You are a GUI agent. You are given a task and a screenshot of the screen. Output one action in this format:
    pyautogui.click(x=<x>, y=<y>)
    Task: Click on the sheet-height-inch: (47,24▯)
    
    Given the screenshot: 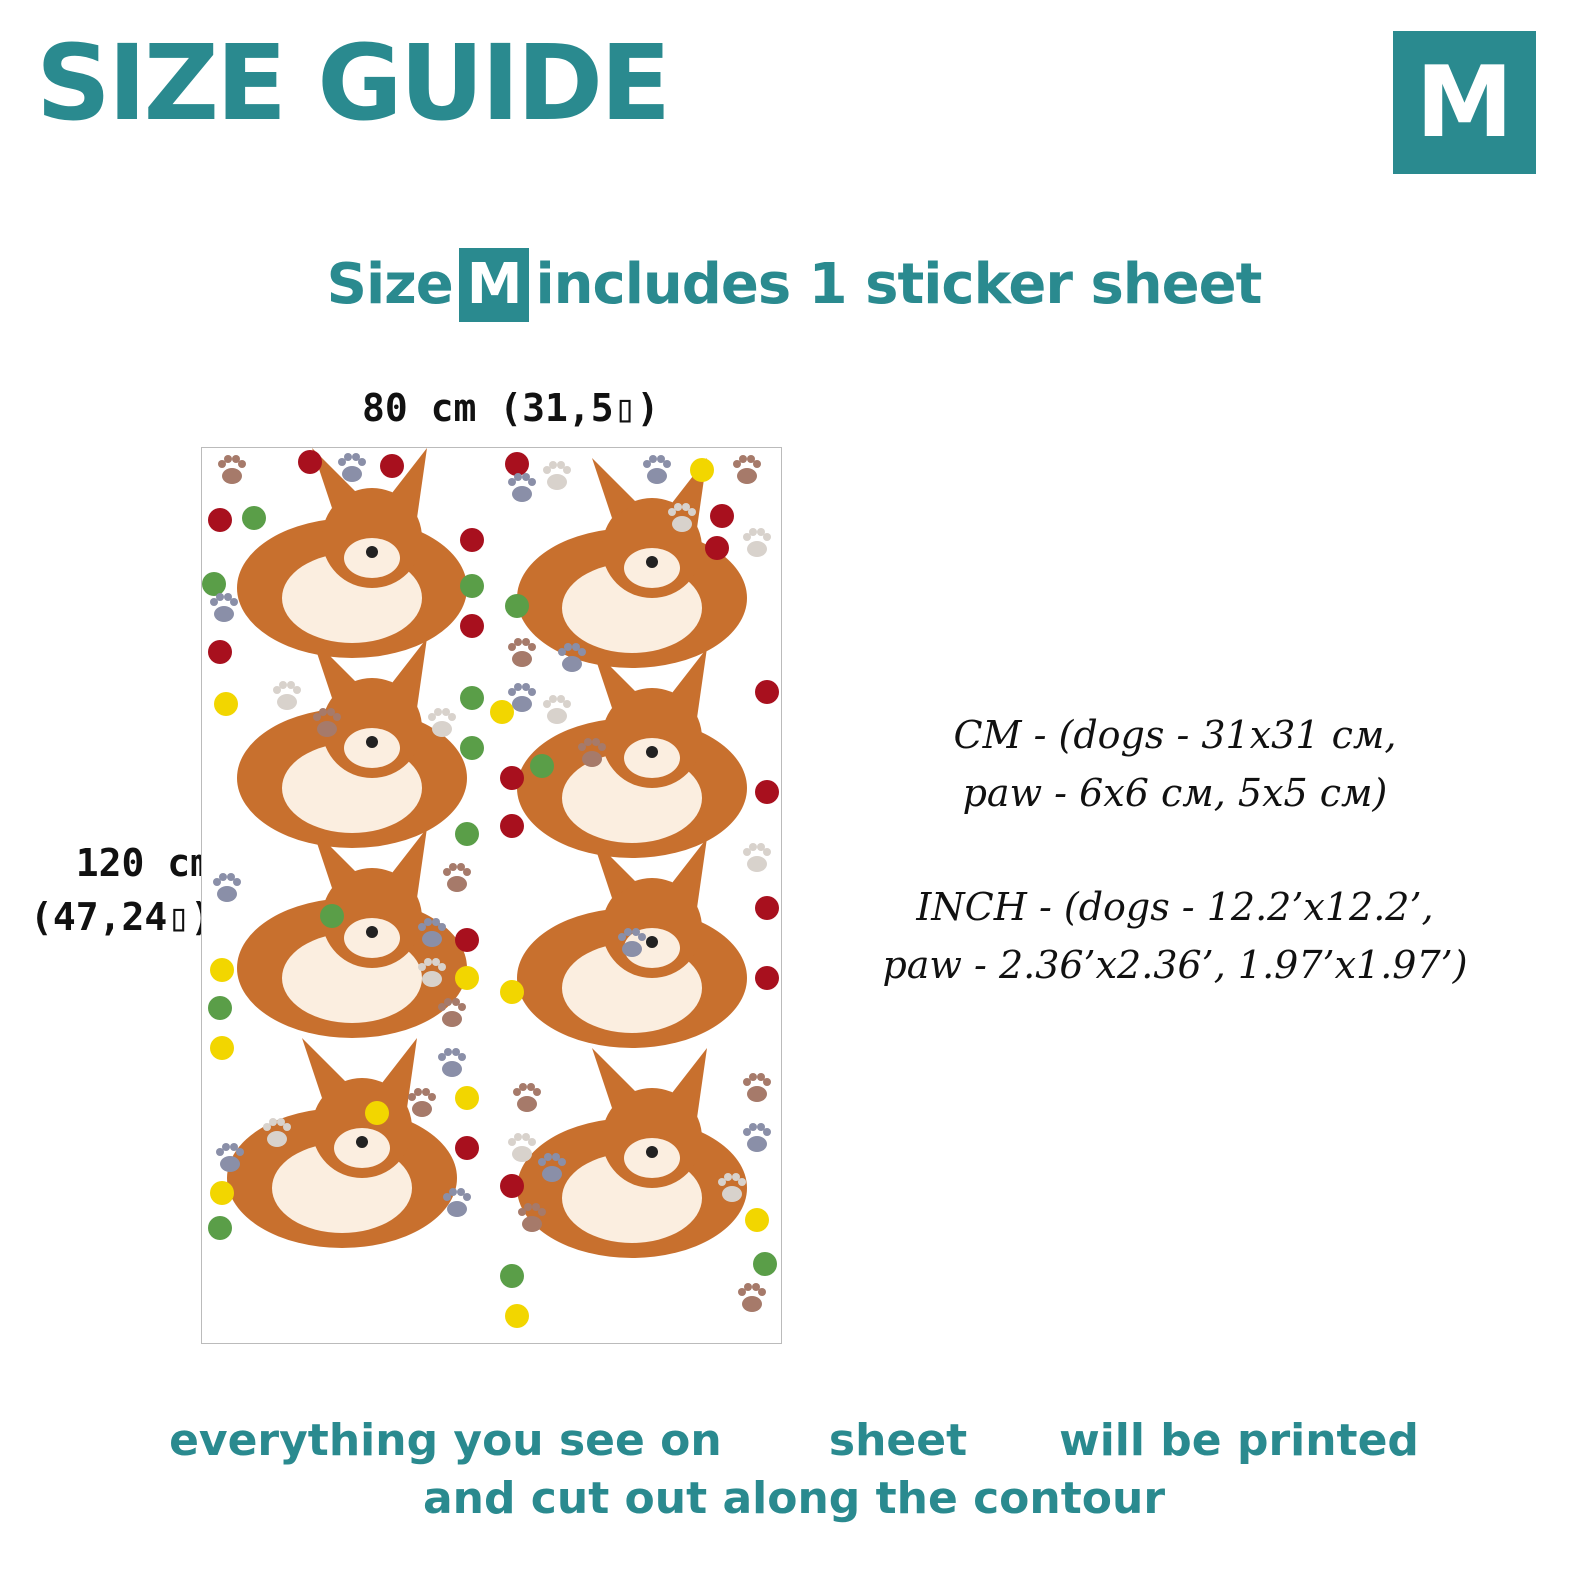 What is the action you would take?
    pyautogui.click(x=122, y=917)
    